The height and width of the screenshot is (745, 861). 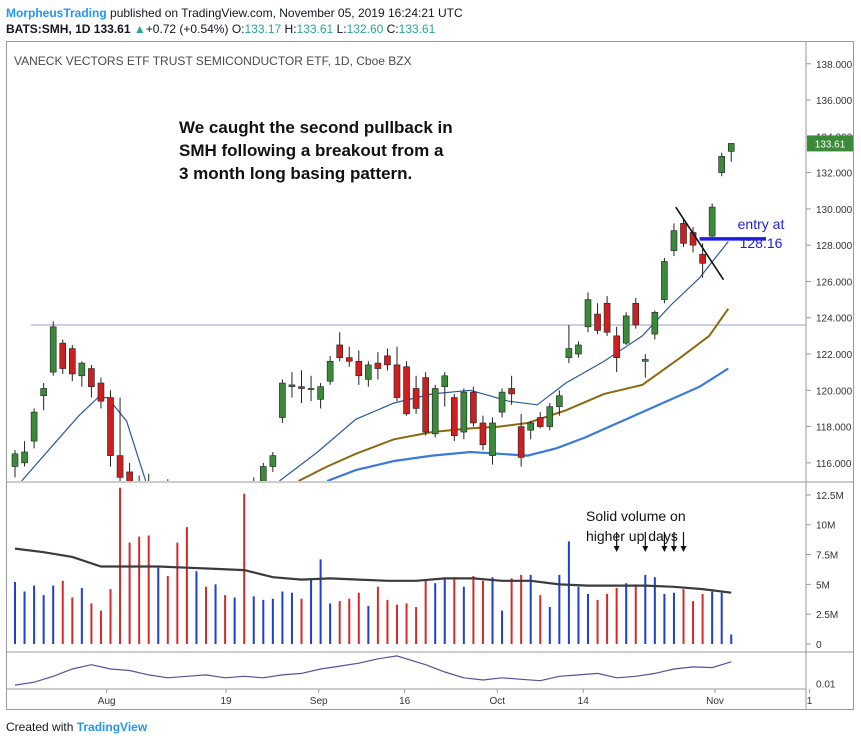 I want to click on tradingview-logo: TradingView, so click(x=112, y=727).